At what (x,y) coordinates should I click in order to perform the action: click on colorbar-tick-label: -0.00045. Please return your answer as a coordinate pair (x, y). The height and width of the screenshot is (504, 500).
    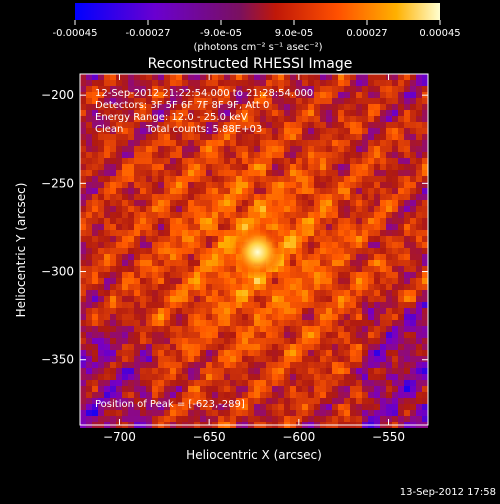
    Looking at the image, I should click on (75, 33).